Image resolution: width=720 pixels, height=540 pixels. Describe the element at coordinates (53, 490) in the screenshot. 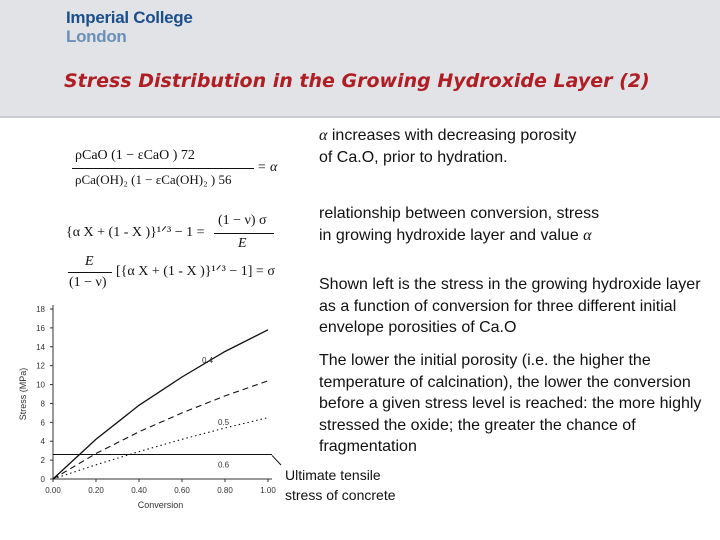

I see `x-tick-label: 0.00` at that location.